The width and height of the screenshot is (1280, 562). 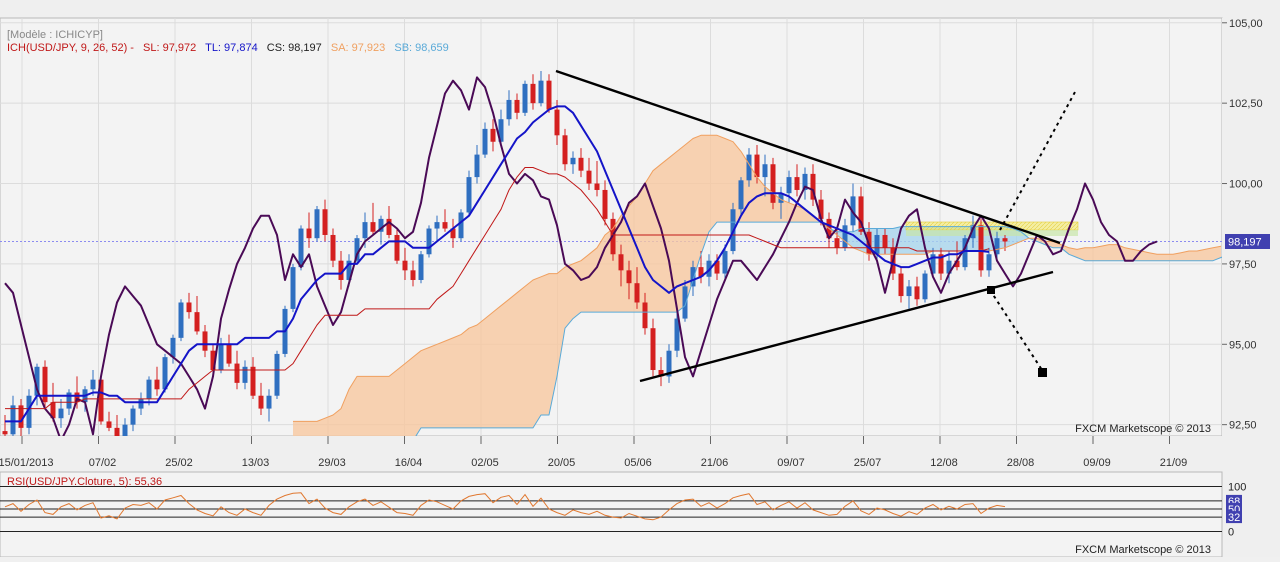 What do you see at coordinates (611, 514) in the screenshot?
I see `rsi-pane` at bounding box center [611, 514].